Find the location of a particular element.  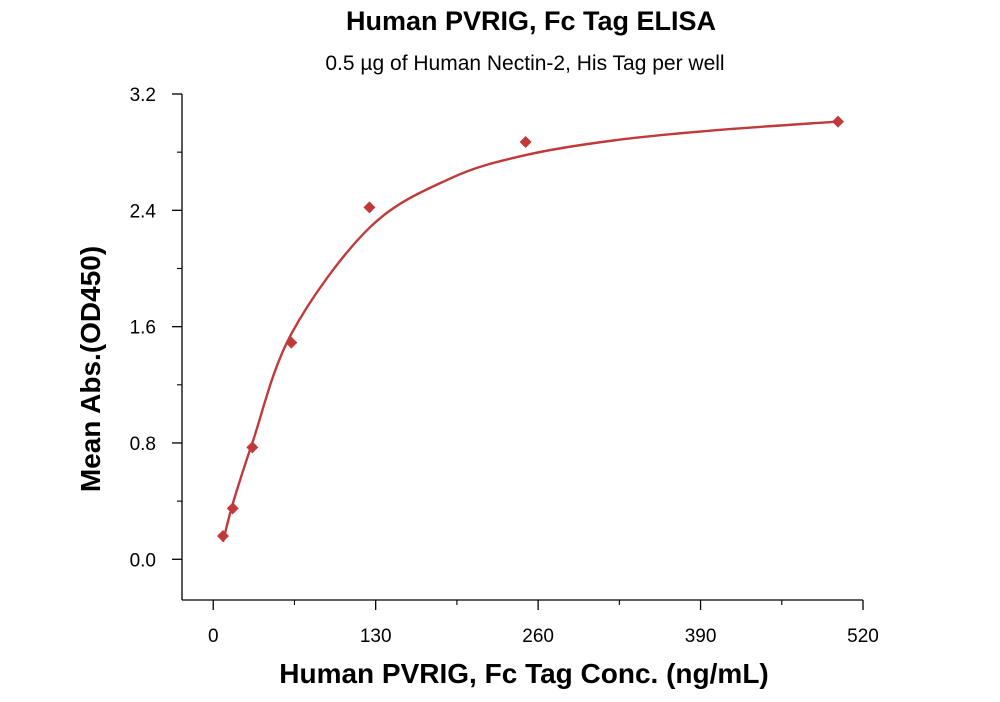

y-axis-label: Mean Abs.(OD450) is located at coordinates (90, 369).